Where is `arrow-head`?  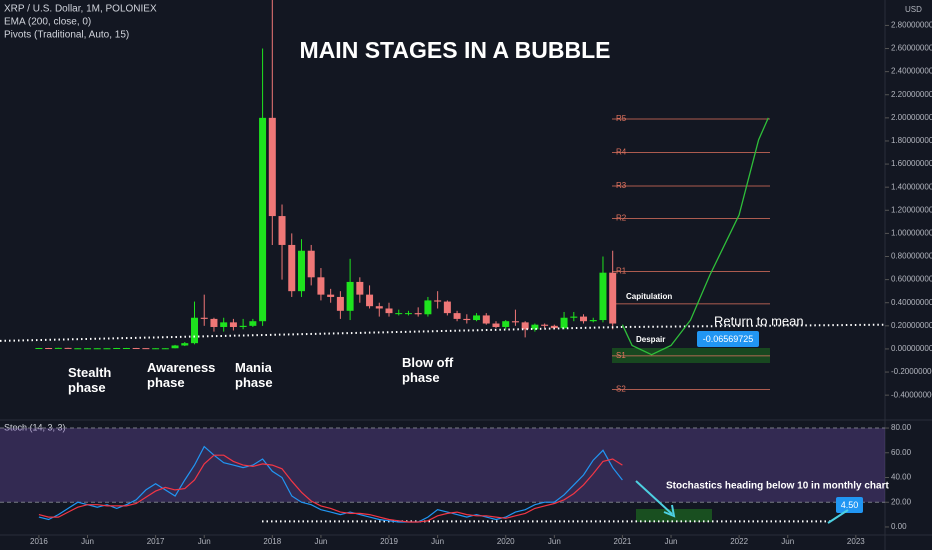 arrow-head is located at coordinates (669, 511).